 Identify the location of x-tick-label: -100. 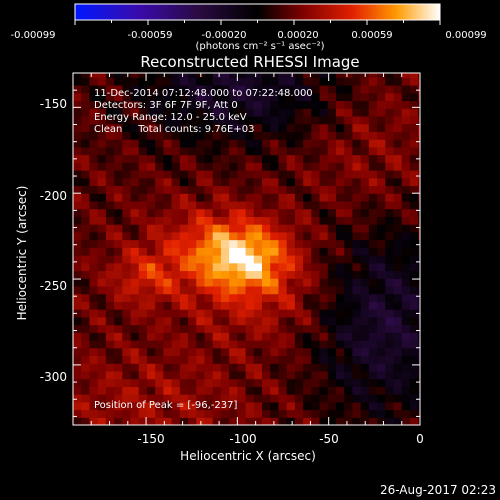
(242, 439).